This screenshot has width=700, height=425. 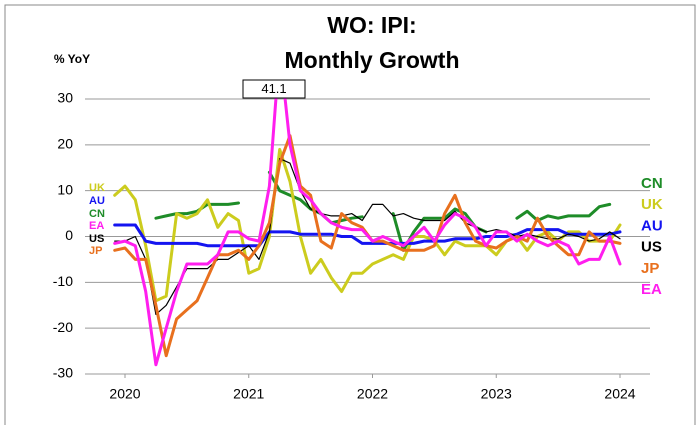 What do you see at coordinates (371, 60) in the screenshot?
I see `chart-title: Monthly Growth` at bounding box center [371, 60].